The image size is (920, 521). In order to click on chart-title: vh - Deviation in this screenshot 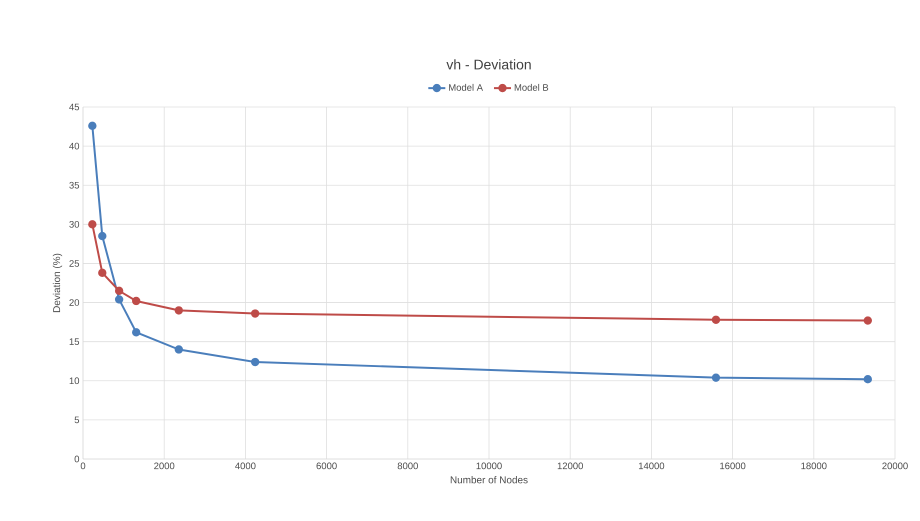, I will do `click(488, 64)`.